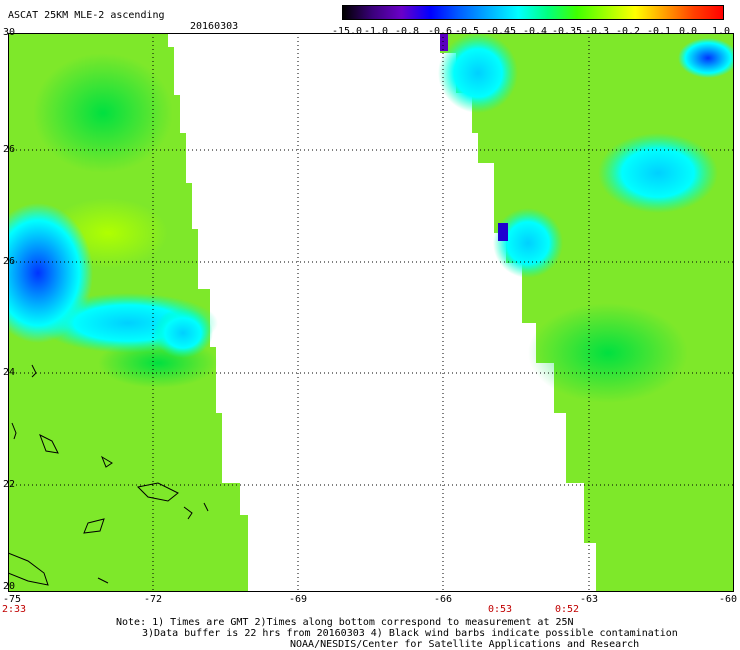 This screenshot has height=650, width=740. I want to click on colorbar-label: -0.8, so click(407, 31).